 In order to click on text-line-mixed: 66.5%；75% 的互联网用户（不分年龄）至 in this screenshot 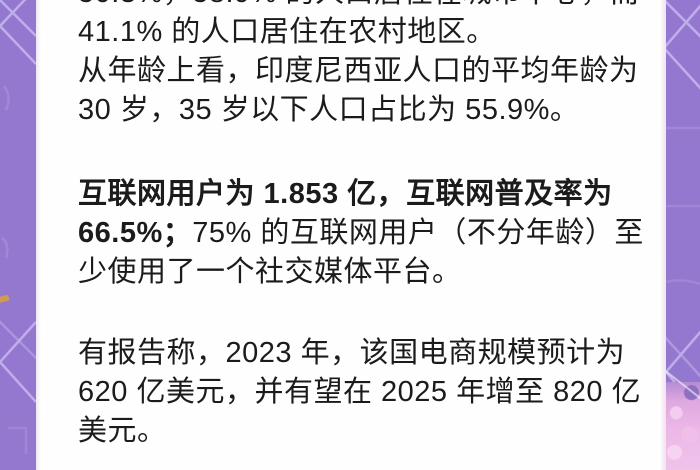, I will do `click(371, 233)`.